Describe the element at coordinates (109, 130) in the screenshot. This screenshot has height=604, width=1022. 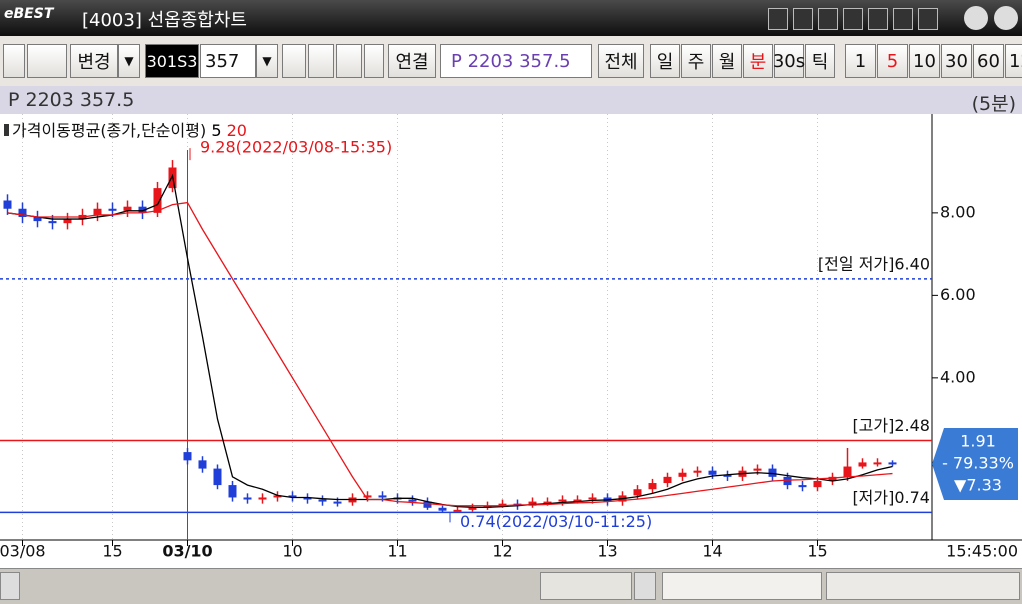
I see `legend-title-text: 가격이동평균(종가,단순이평)` at that location.